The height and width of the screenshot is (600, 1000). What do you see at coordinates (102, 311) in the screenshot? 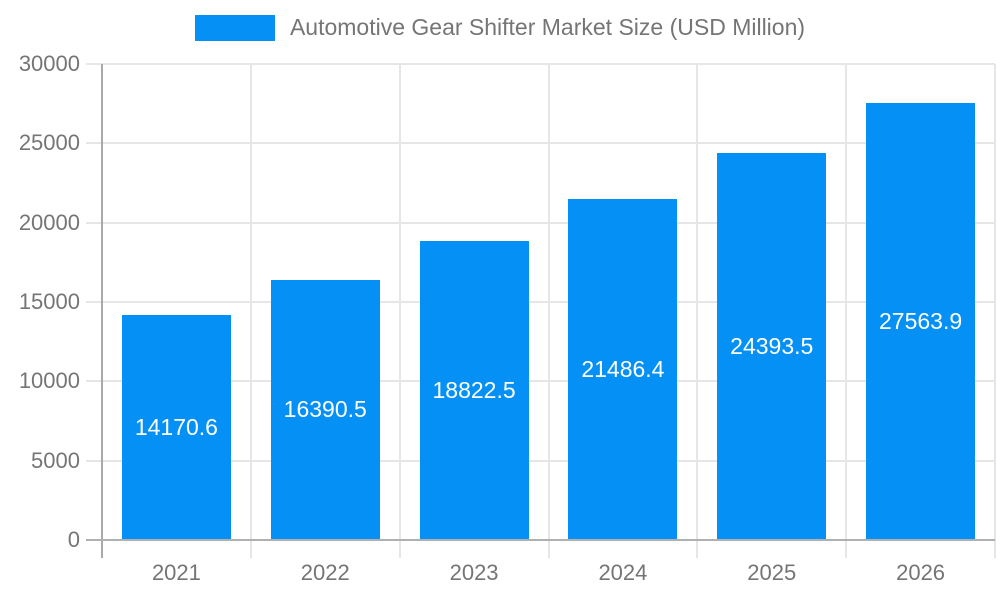
I see `y-axis-line` at bounding box center [102, 311].